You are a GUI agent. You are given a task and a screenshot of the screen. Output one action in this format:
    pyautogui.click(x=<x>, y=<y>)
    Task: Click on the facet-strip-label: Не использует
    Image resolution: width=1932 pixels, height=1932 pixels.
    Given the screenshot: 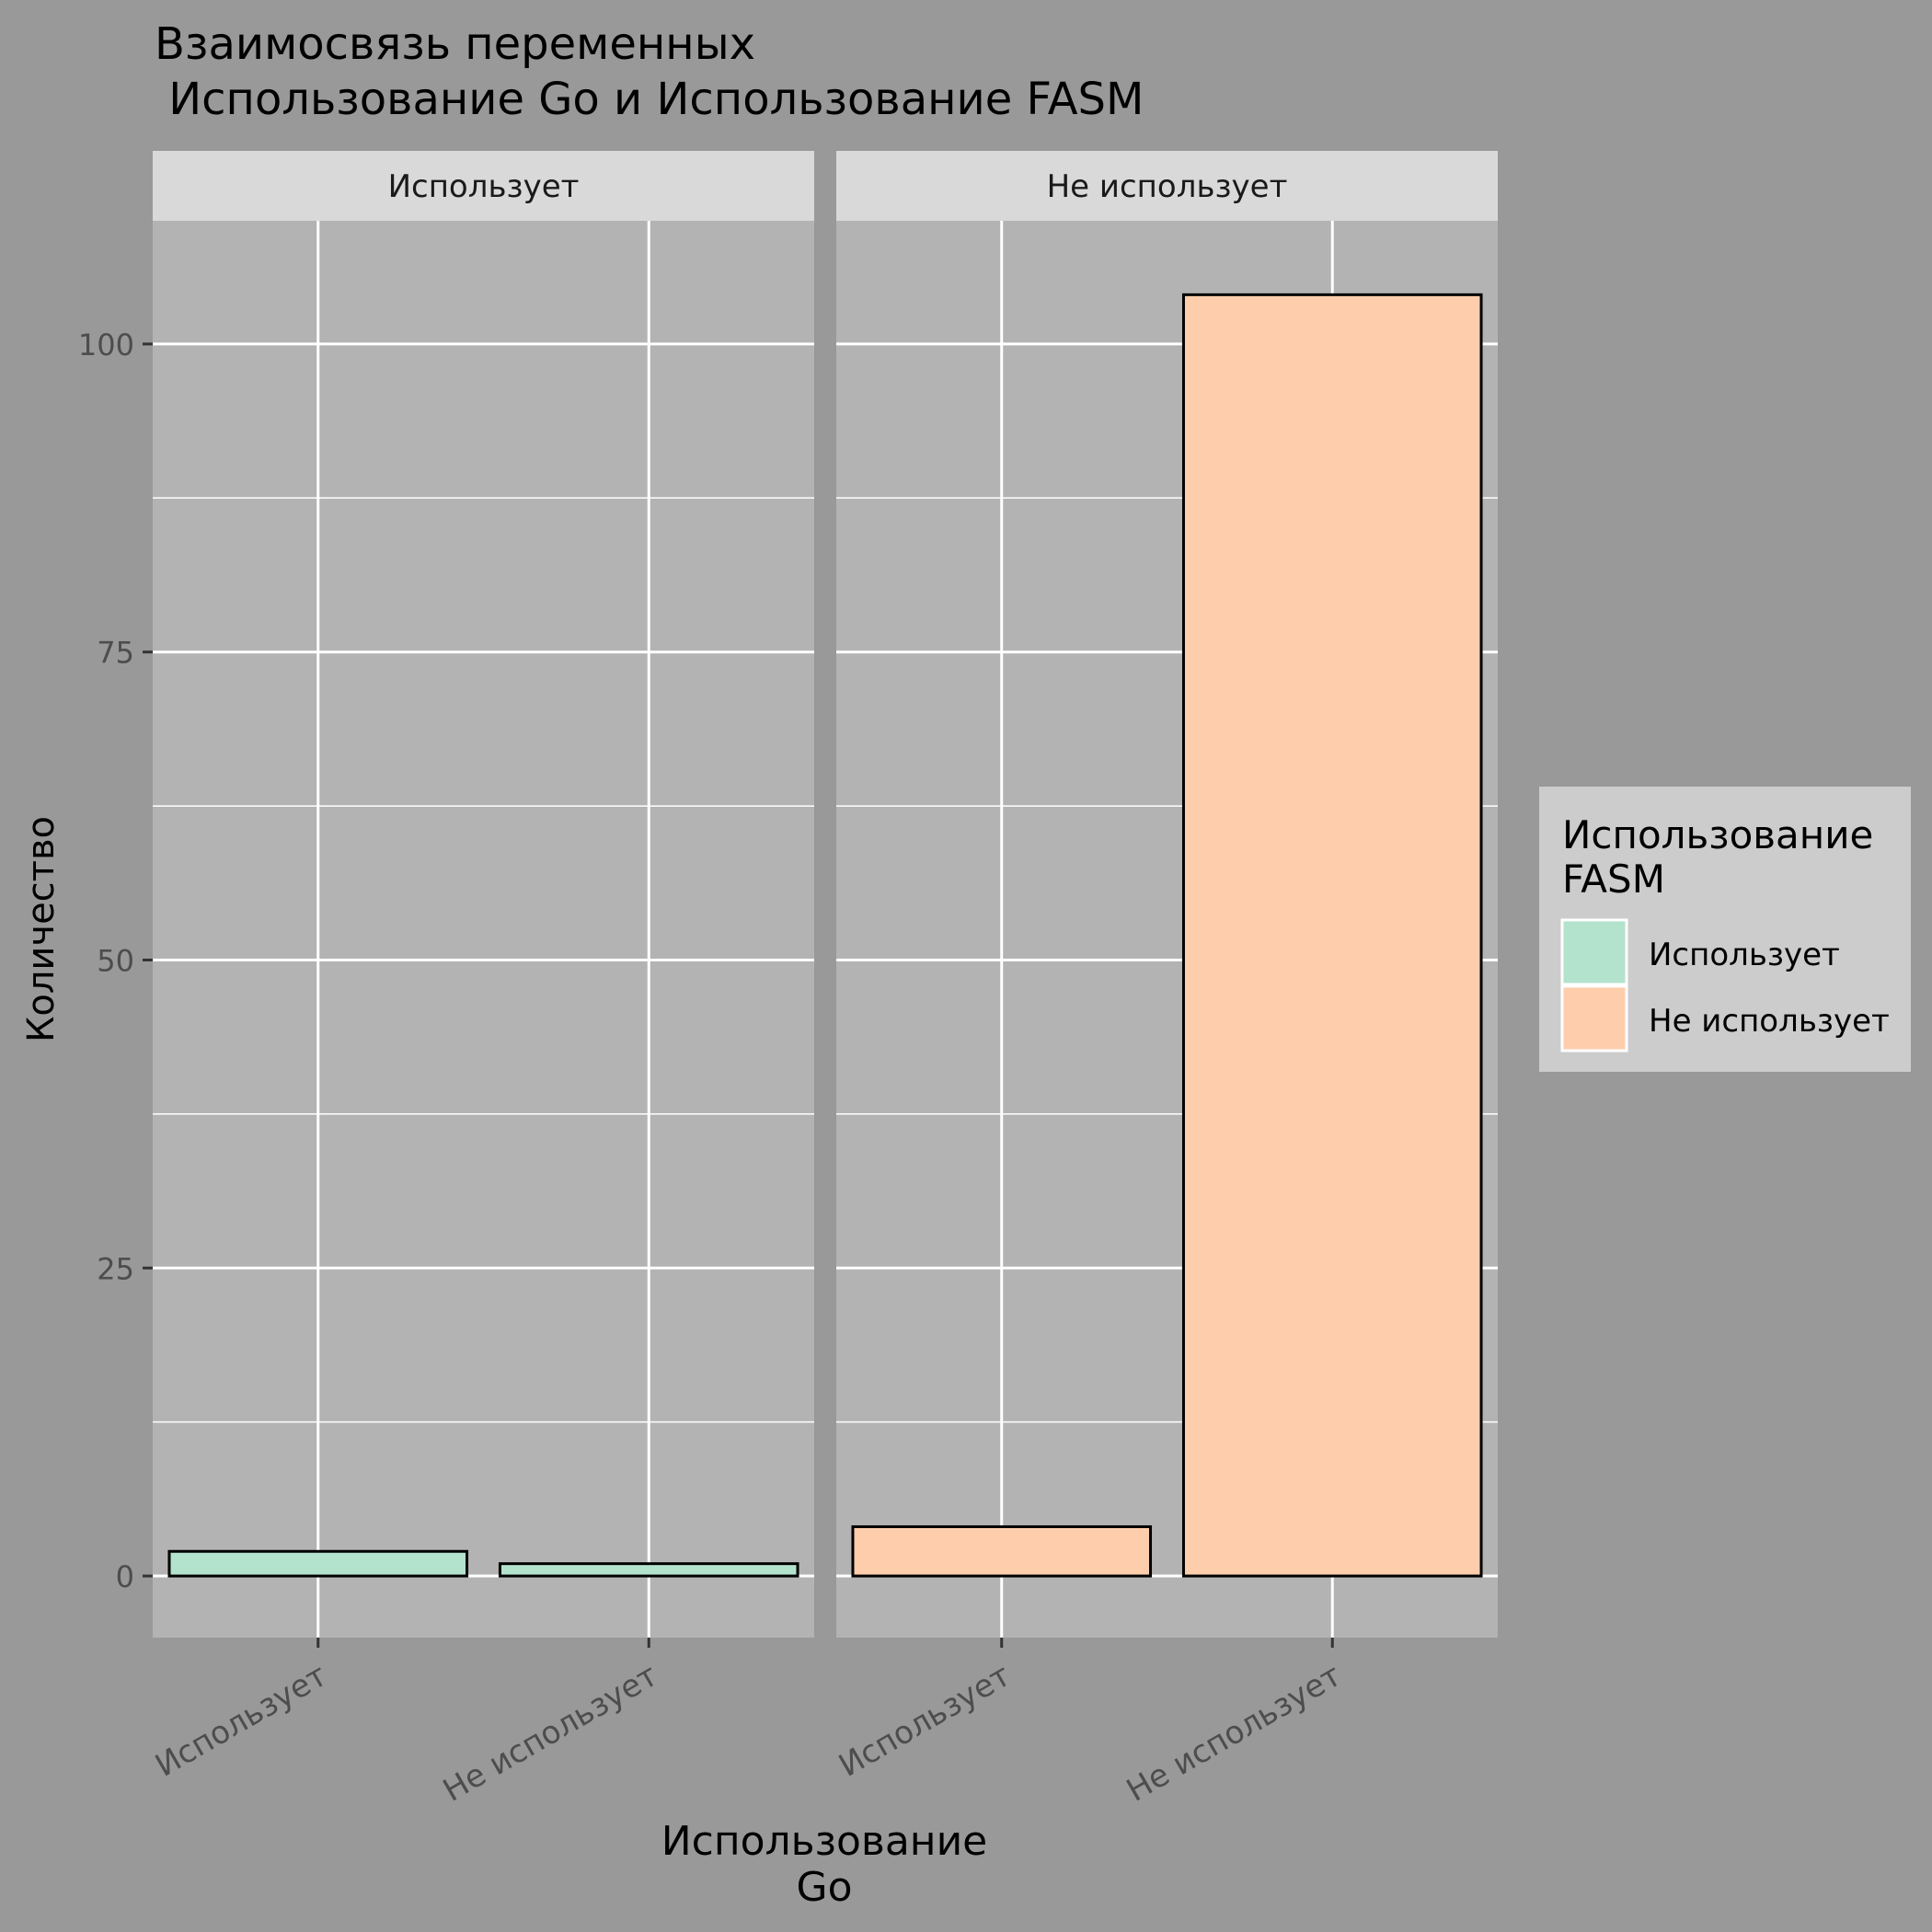 What is the action you would take?
    pyautogui.click(x=1167, y=186)
    